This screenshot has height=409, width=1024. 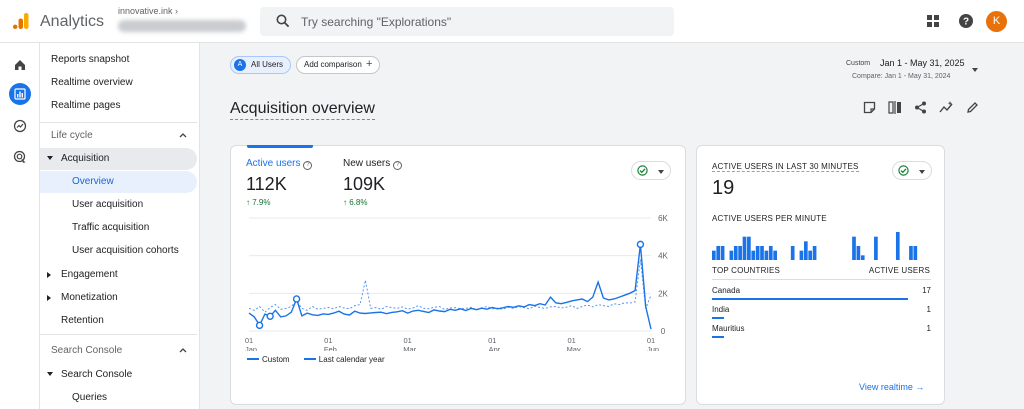 I want to click on add-comparison-label: Add comparison, so click(x=333, y=64).